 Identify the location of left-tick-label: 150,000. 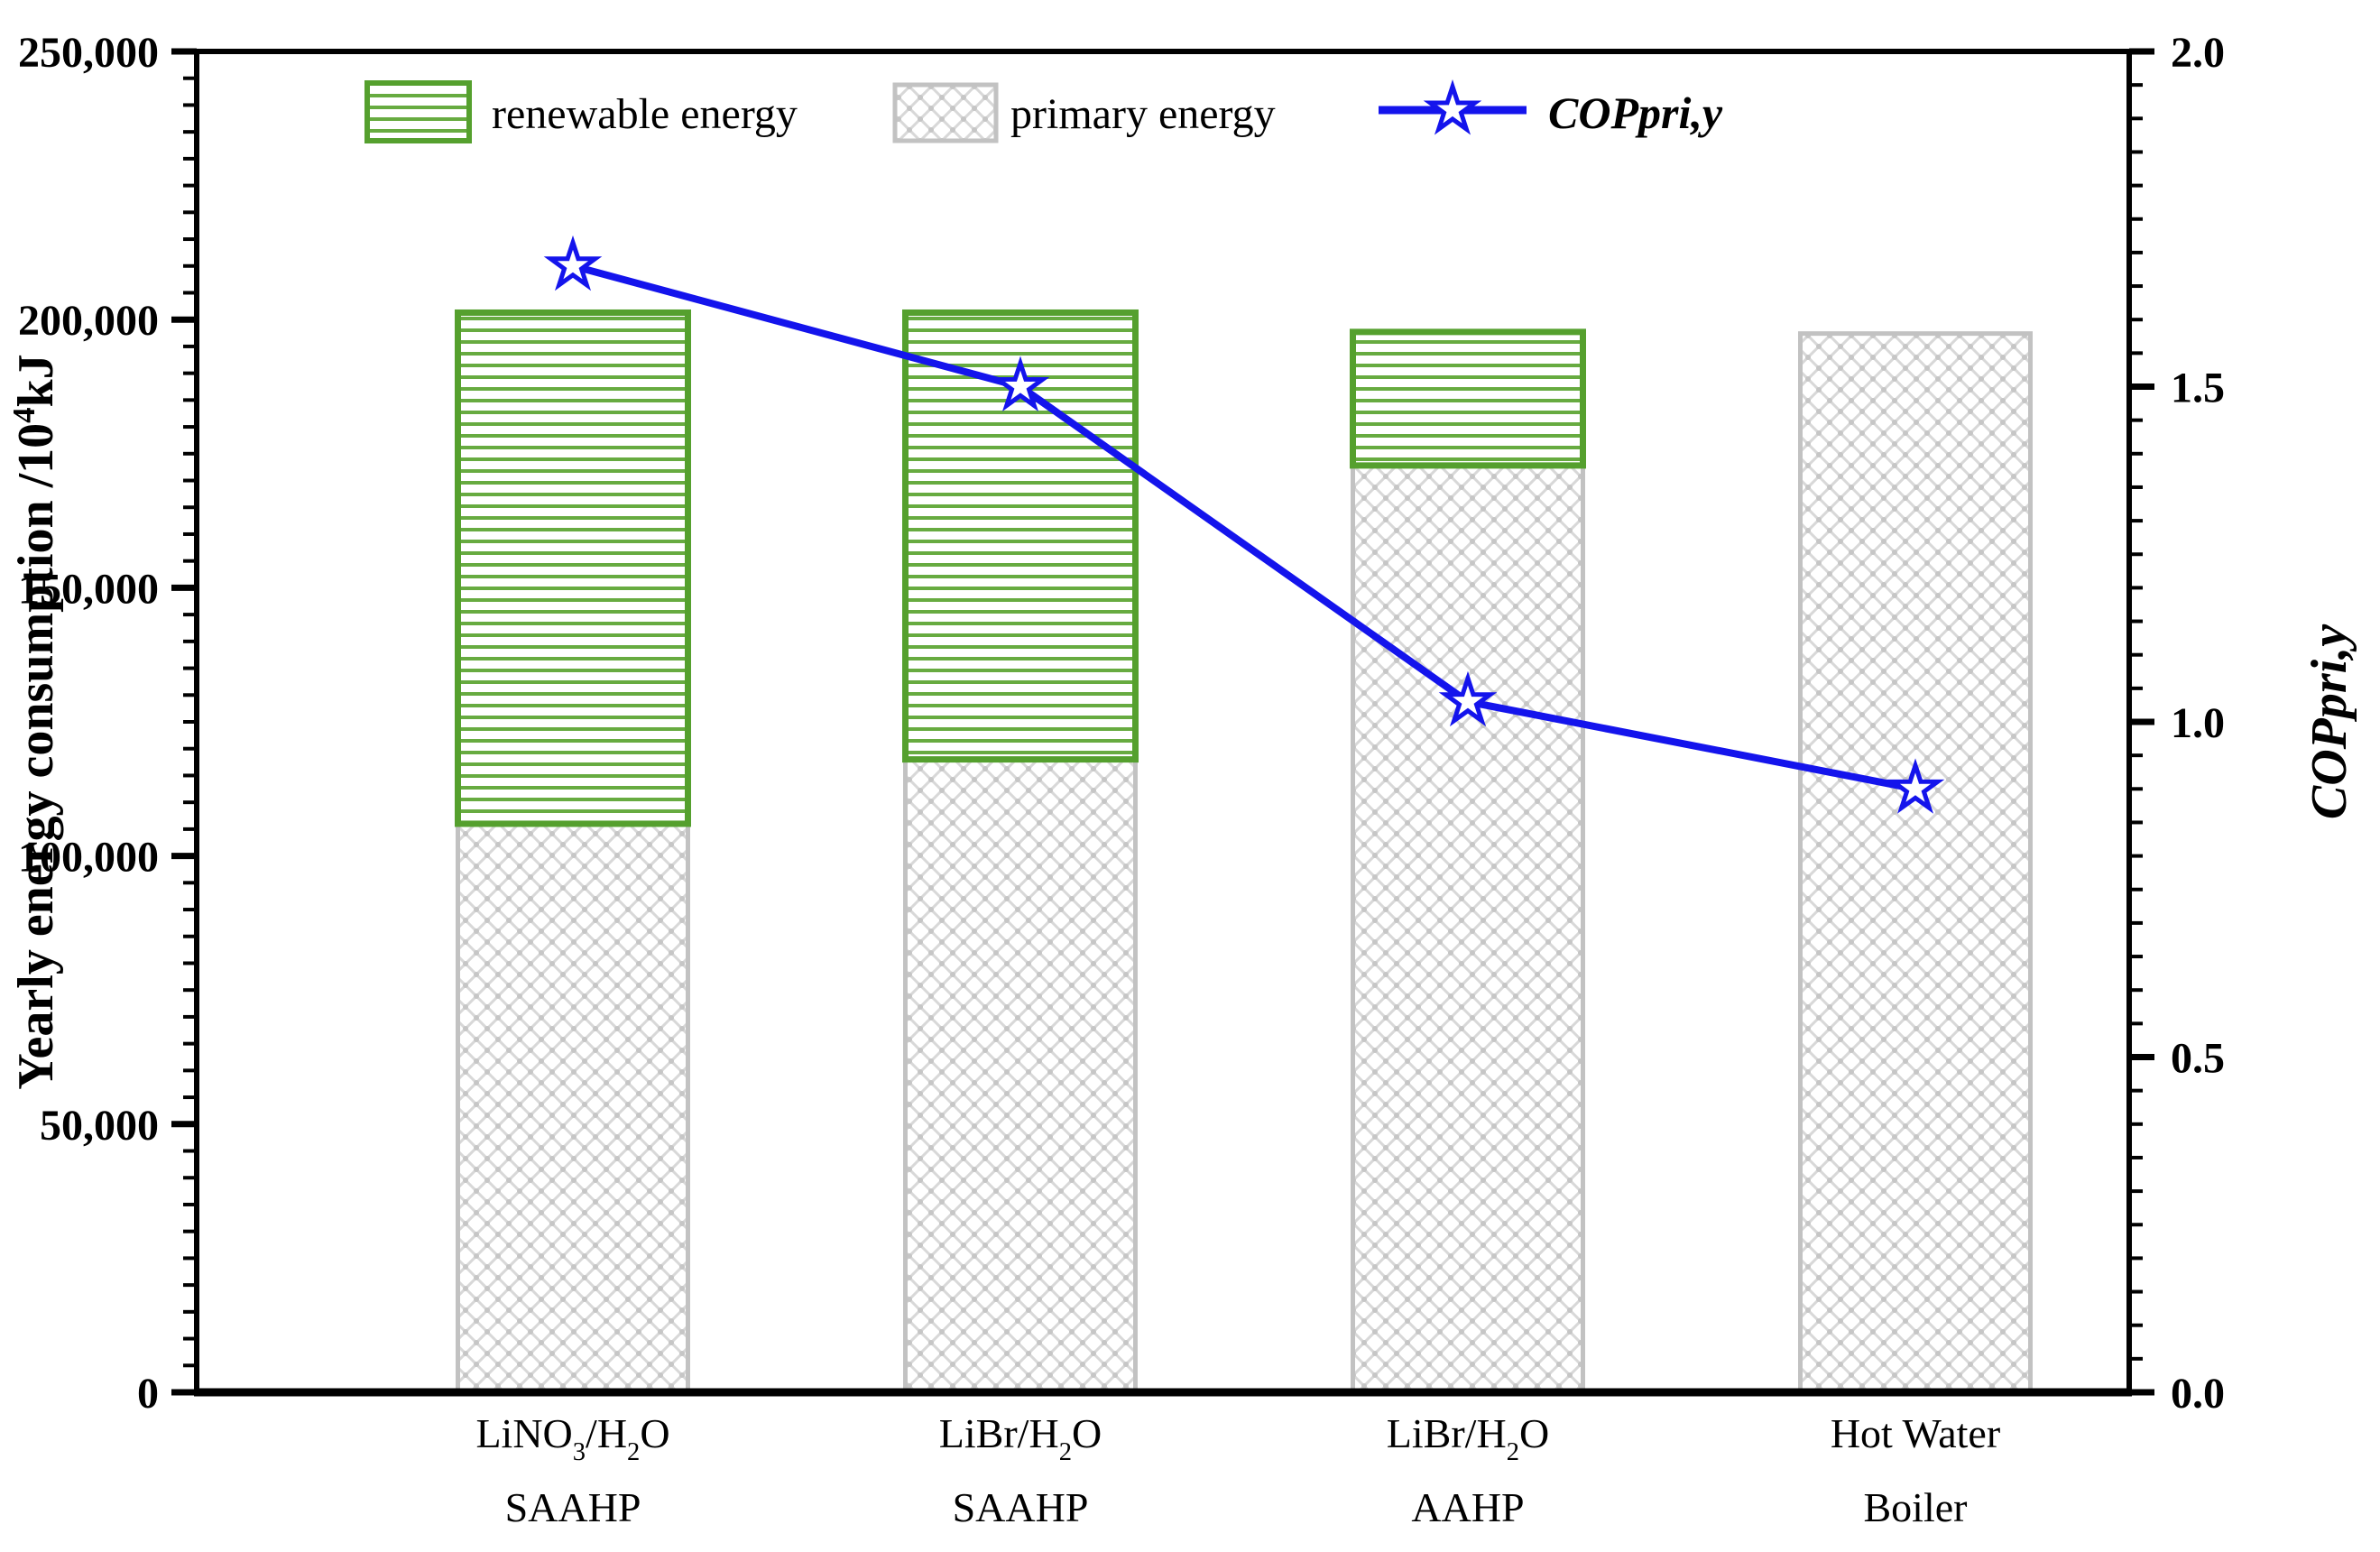
(88, 589).